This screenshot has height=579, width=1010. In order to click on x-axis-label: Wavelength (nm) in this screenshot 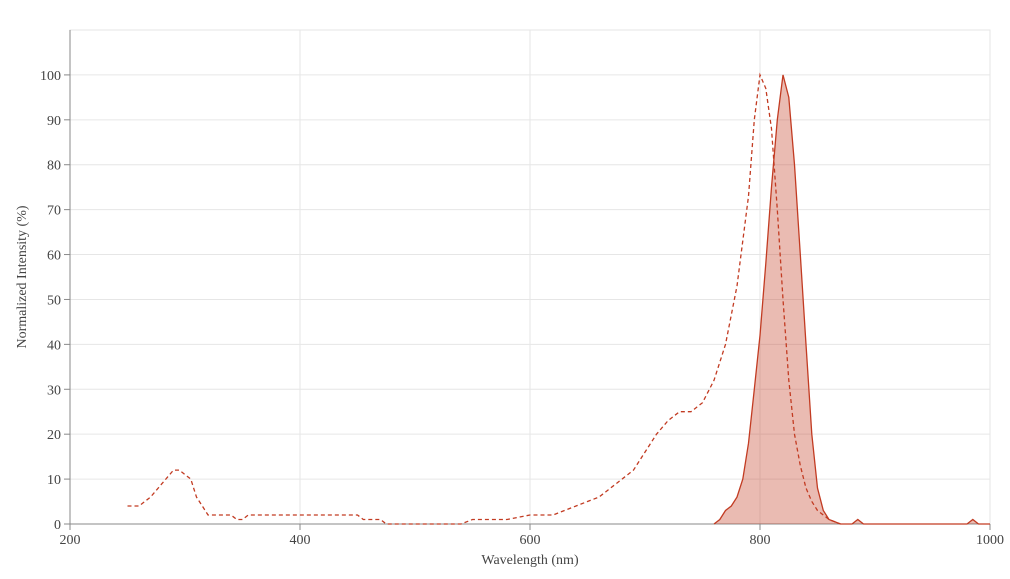, I will do `click(530, 560)`.